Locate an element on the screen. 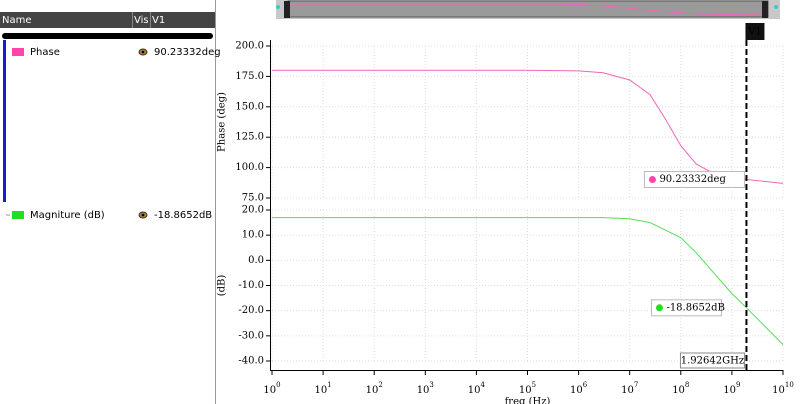 The width and height of the screenshot is (800, 404). x-tick-label: 10³ is located at coordinates (425, 388).